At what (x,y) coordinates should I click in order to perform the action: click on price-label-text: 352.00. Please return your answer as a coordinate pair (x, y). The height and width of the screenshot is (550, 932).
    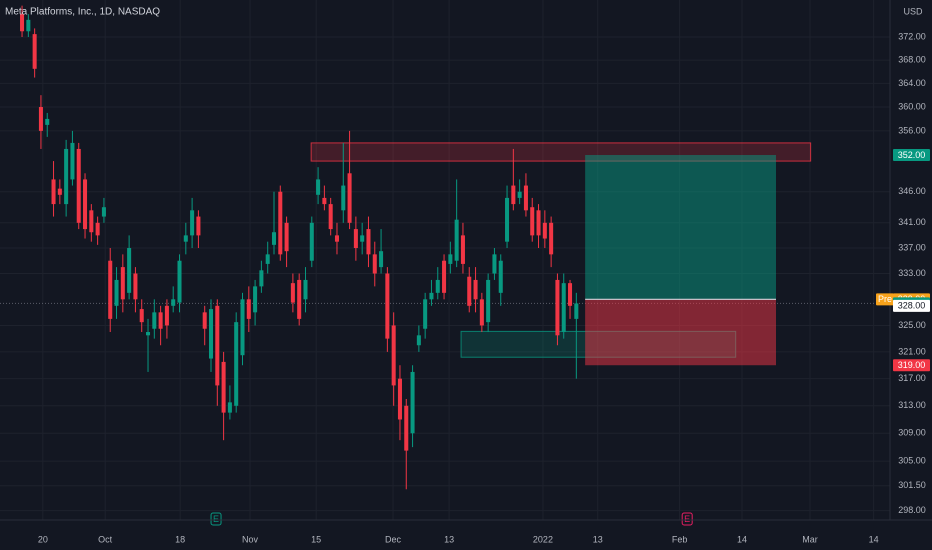
    Looking at the image, I should click on (912, 155).